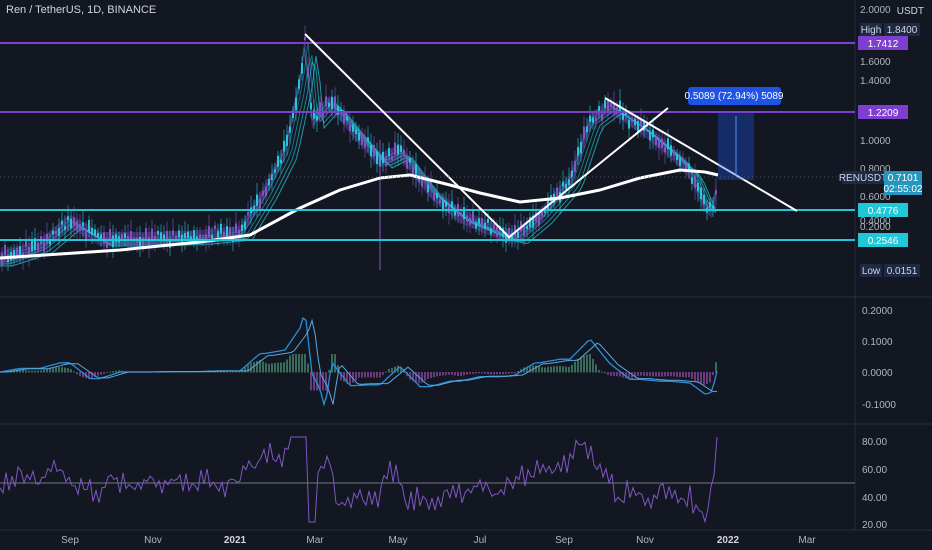 This screenshot has width=932, height=550. I want to click on high-label-badge, so click(871, 29).